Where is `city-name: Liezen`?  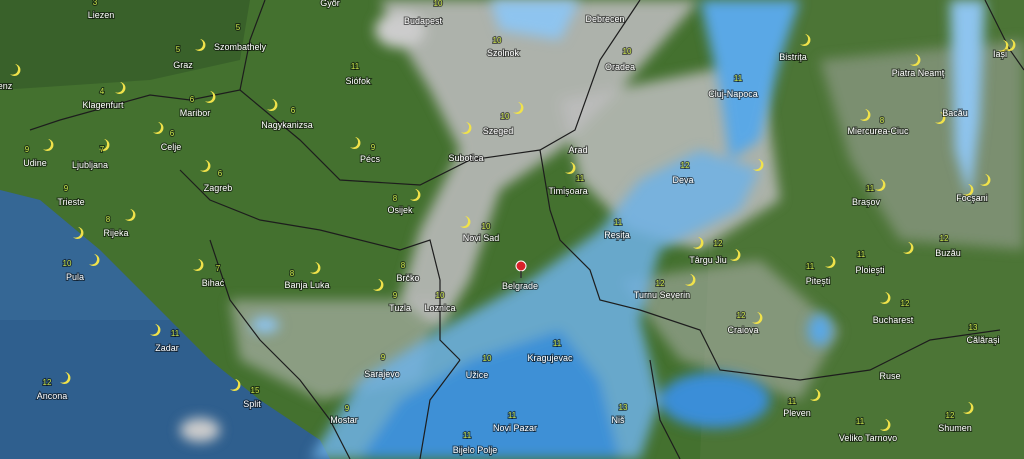
city-name: Liezen is located at coordinates (101, 15).